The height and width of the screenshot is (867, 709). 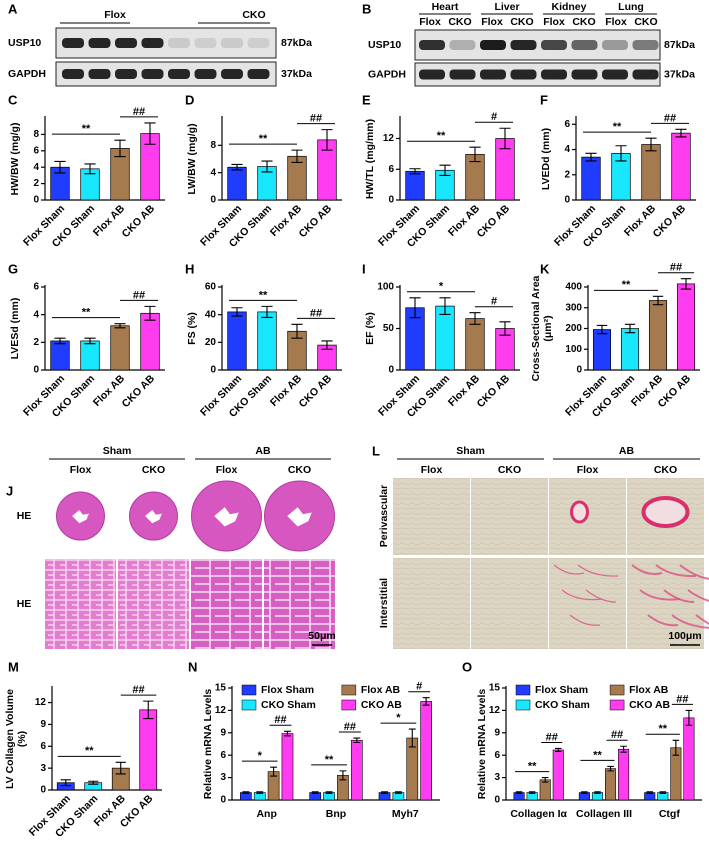 I want to click on x-tick-label: Anp, so click(x=266, y=814).